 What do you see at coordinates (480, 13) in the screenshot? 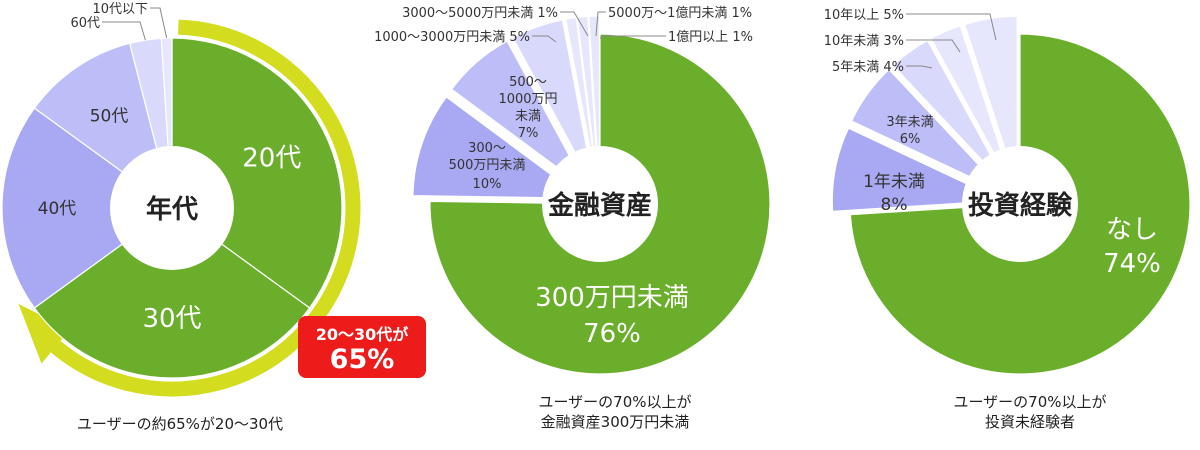
I see `slice-label: 3000〜5000万円未満 1%` at bounding box center [480, 13].